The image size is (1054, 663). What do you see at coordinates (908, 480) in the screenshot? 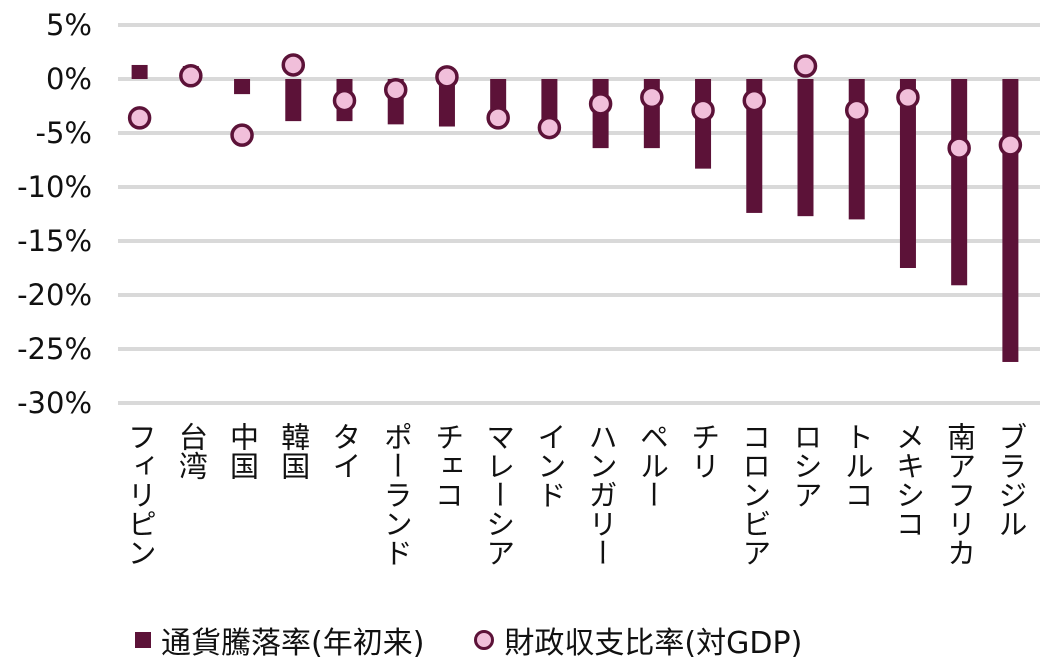
I see `x-category-label: メキシコ` at bounding box center [908, 480].